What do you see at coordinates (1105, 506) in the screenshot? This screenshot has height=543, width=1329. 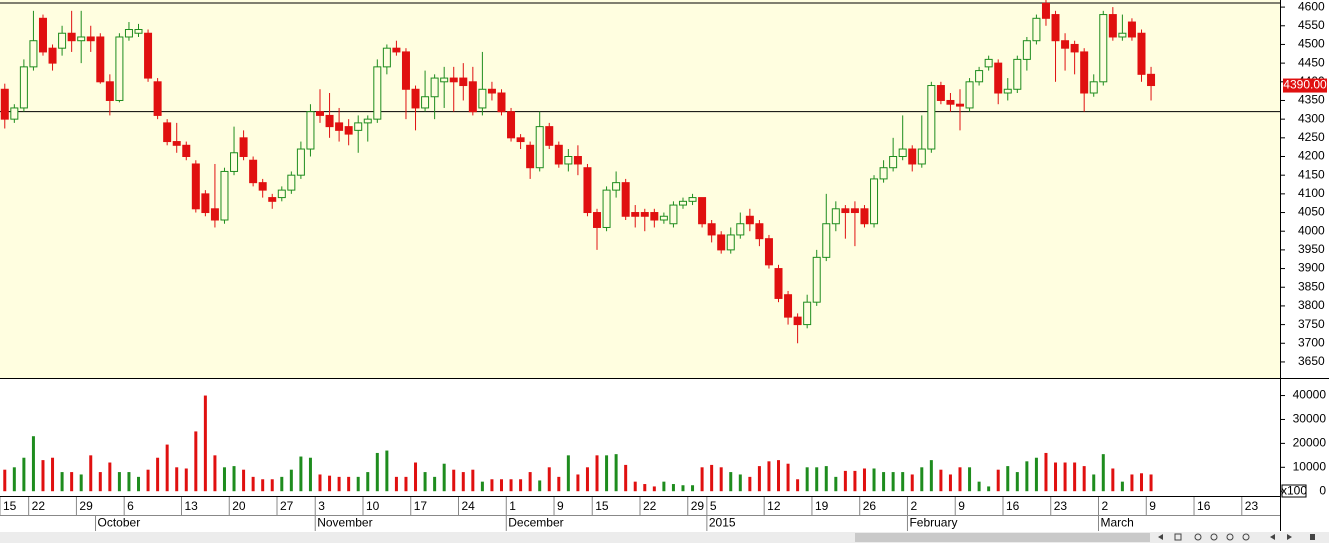 I see `x-tick-label: 2` at bounding box center [1105, 506].